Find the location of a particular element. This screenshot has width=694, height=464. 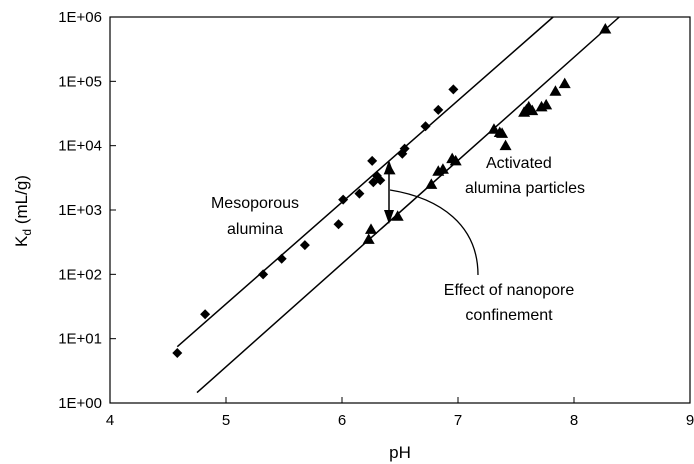

confinement-arrow-head-down is located at coordinates (389, 217).